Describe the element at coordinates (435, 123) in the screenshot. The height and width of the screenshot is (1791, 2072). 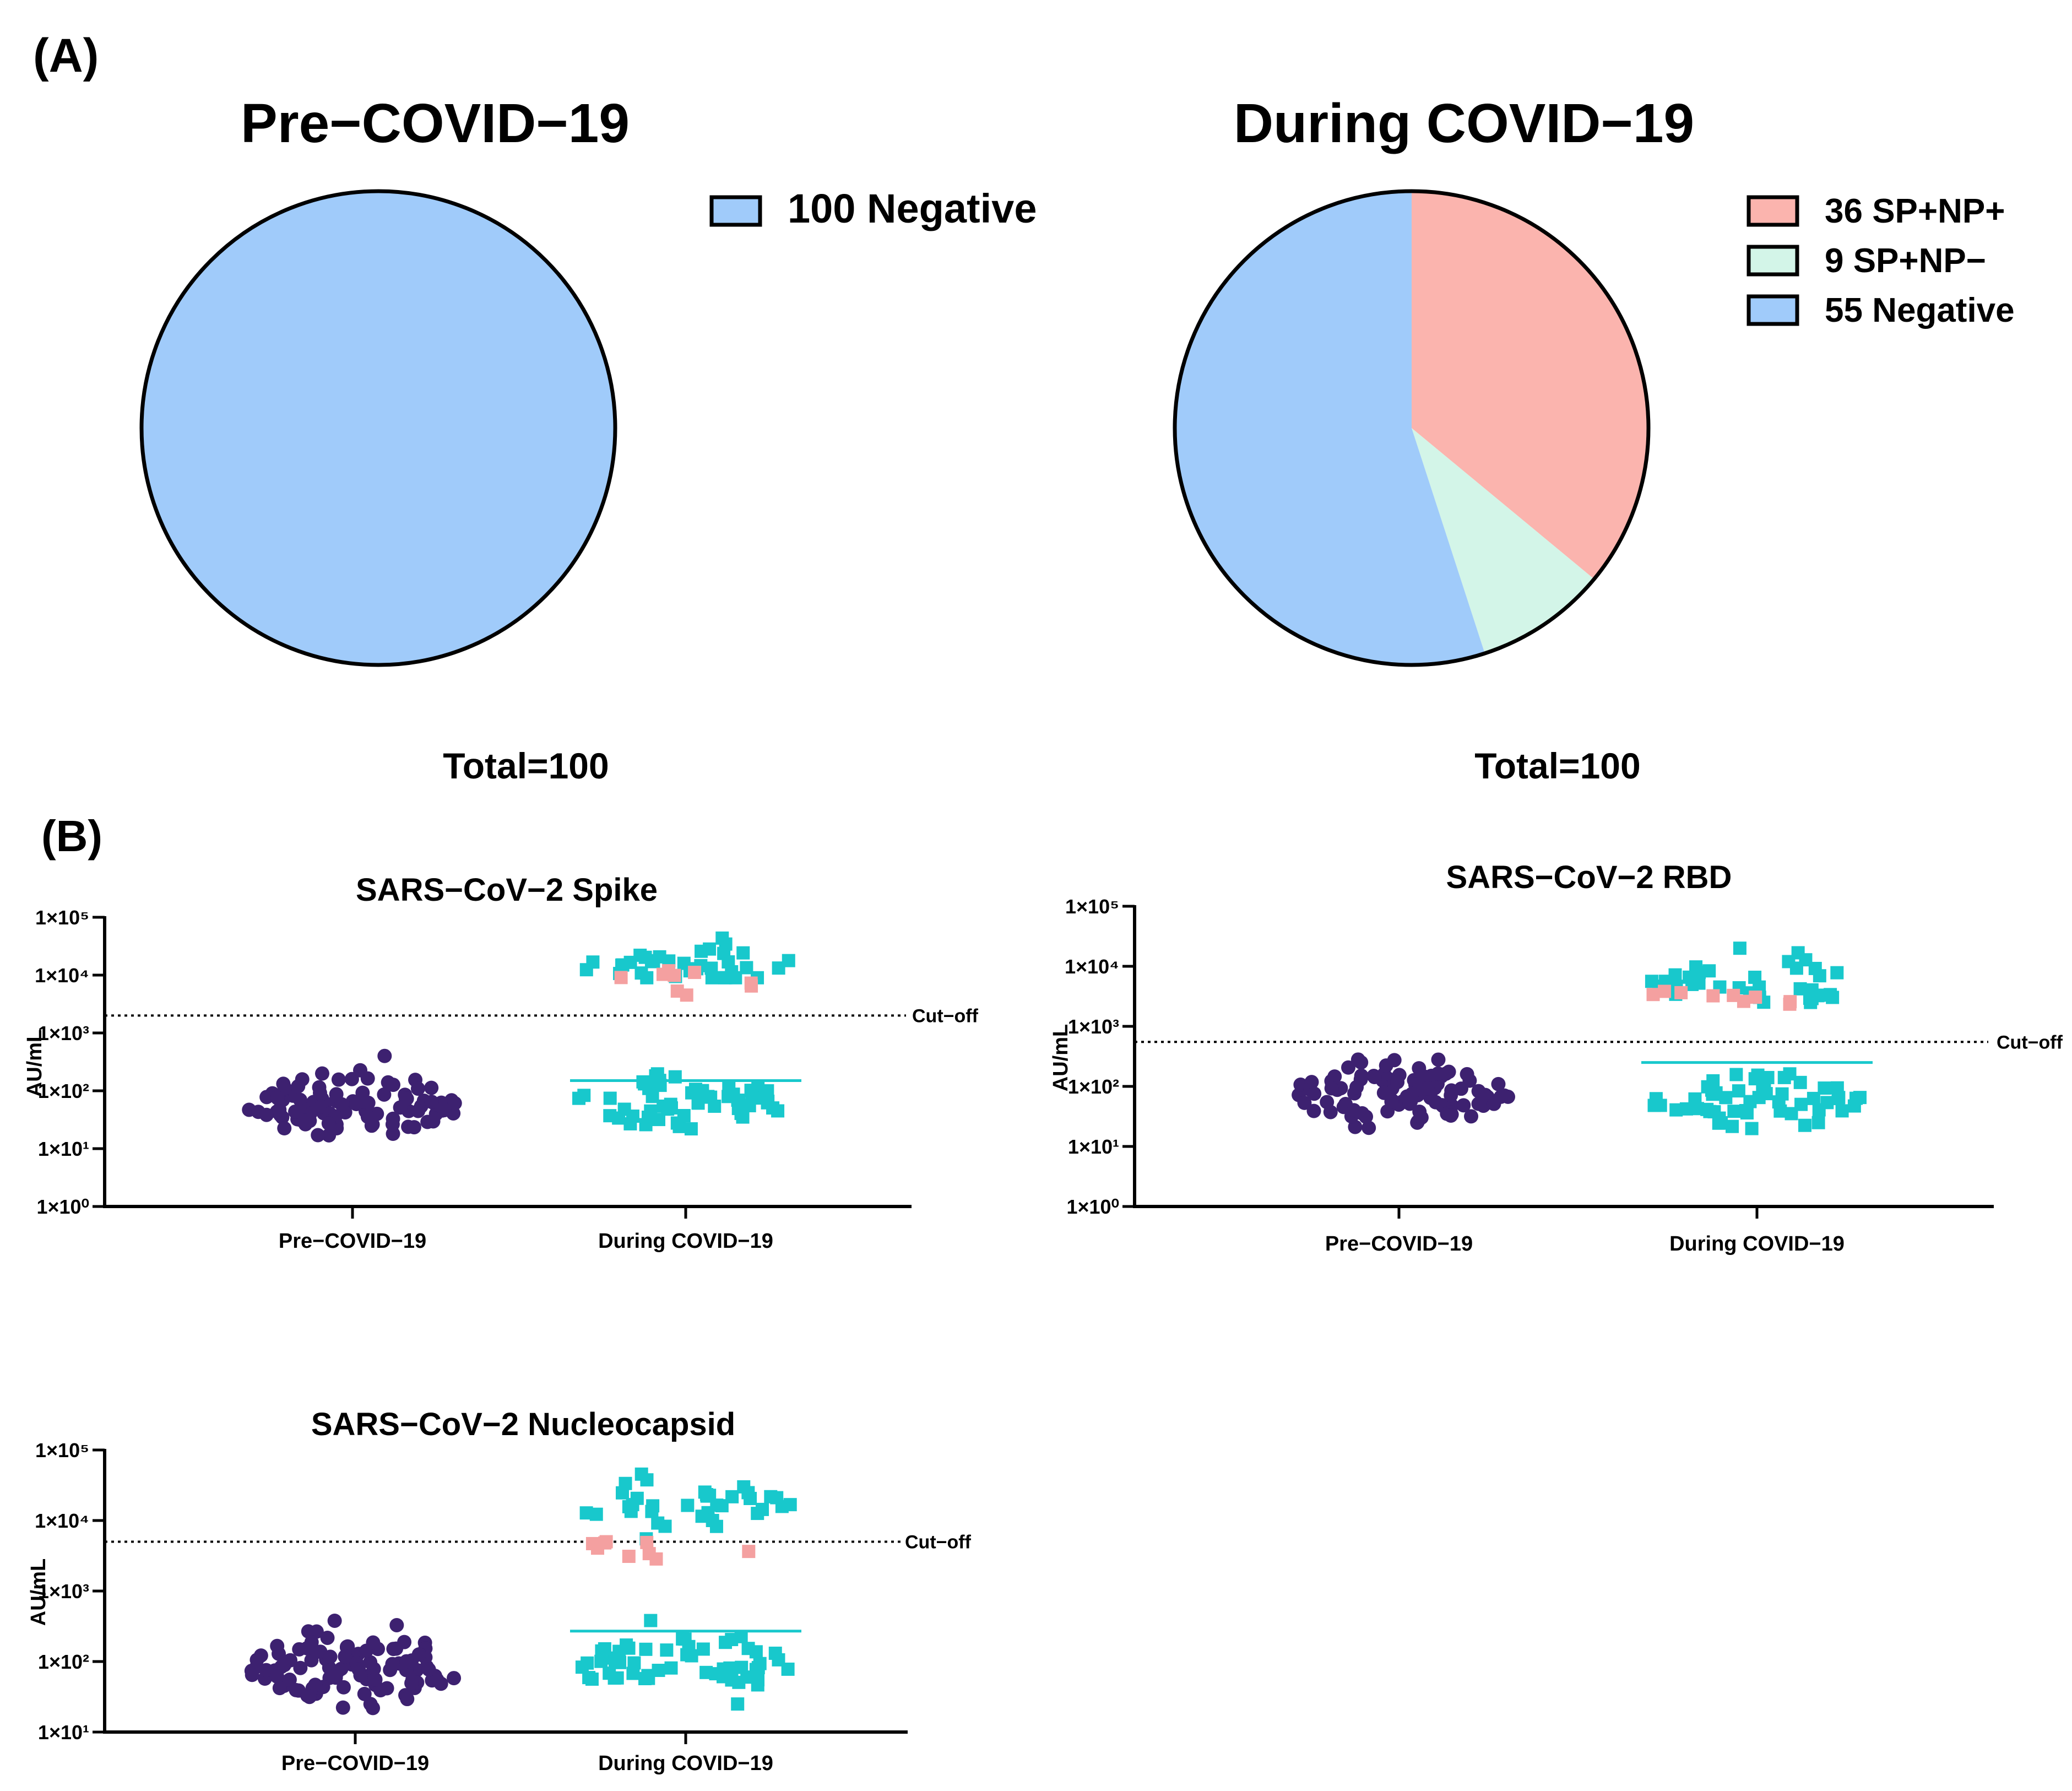
I see `pie-title-pre-covid: Pre−COVID−19` at that location.